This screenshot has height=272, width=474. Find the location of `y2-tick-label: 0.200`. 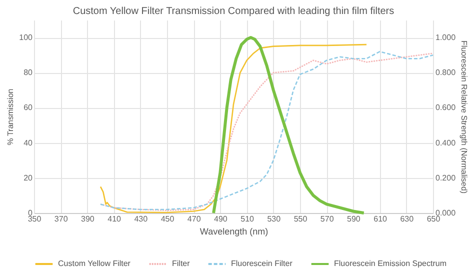

y2-tick-label: 0.200 is located at coordinates (446, 177).